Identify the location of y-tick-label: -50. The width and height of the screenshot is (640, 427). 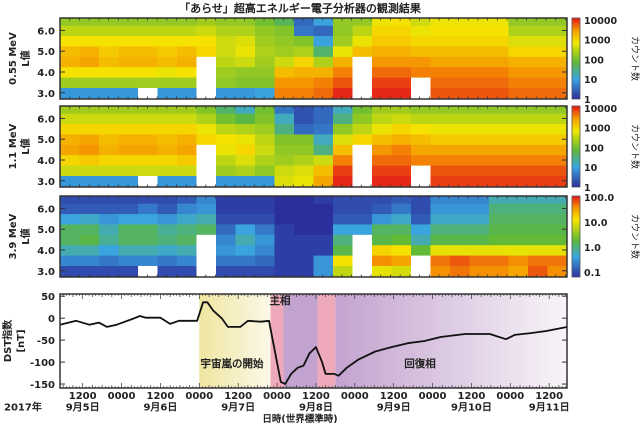
(46, 341).